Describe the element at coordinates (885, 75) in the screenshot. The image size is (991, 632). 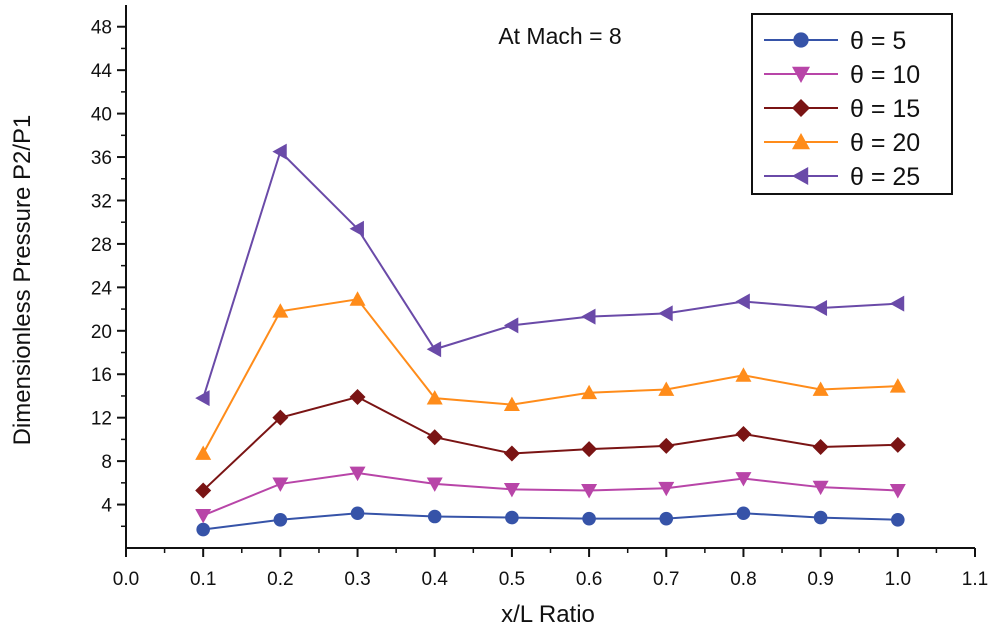
I see `legend-label: θ = 10` at that location.